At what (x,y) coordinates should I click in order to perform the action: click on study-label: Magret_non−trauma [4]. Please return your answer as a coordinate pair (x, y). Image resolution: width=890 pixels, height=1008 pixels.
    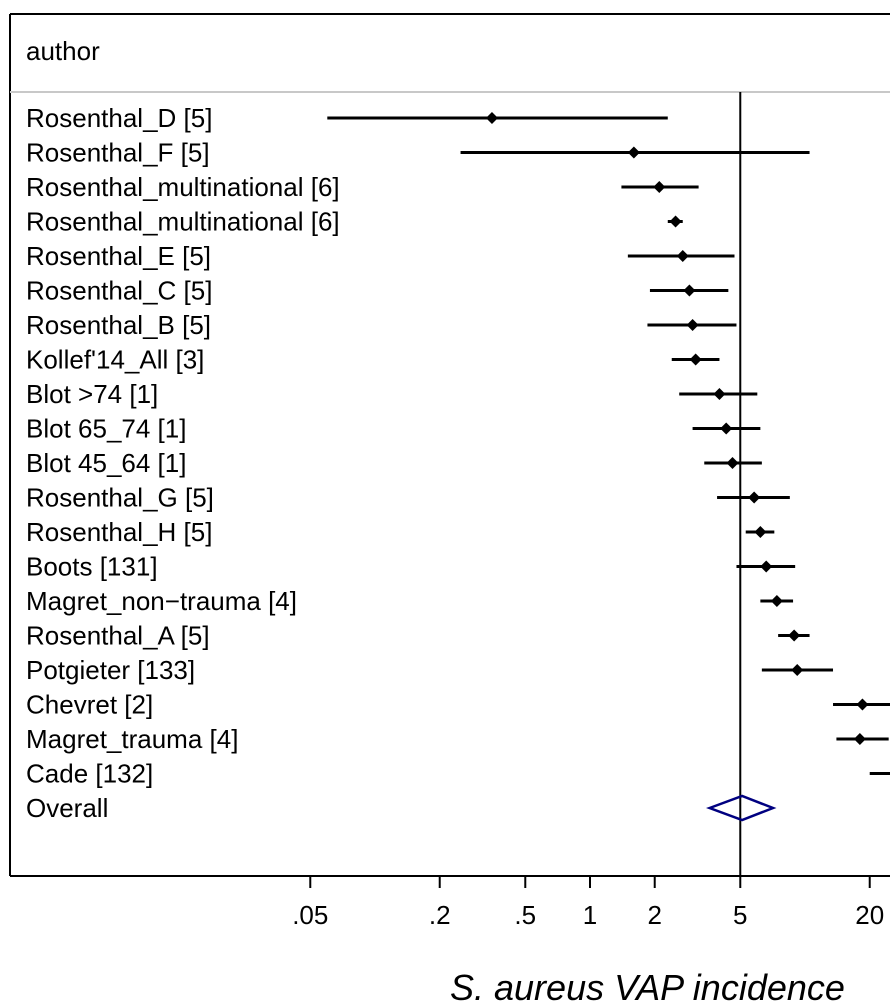
    Looking at the image, I should click on (161, 601).